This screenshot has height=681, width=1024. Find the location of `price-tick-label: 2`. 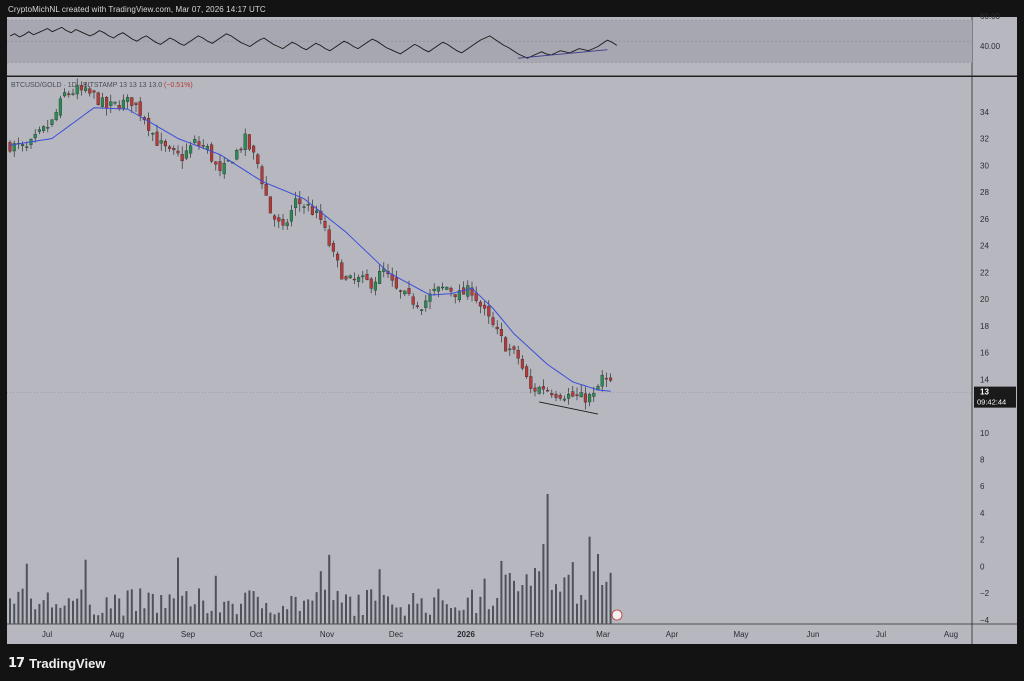

price-tick-label: 2 is located at coordinates (982, 540).